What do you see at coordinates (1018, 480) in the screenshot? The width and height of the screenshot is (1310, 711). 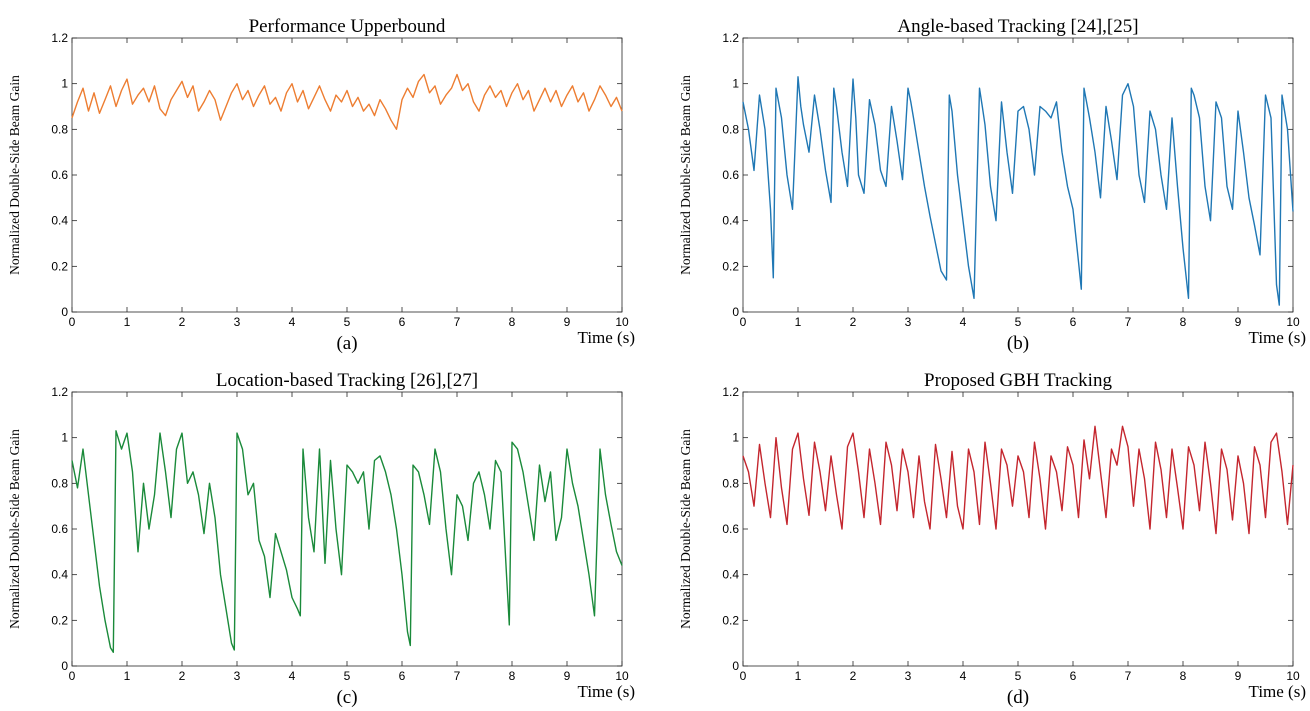 I see `series-line-d` at bounding box center [1018, 480].